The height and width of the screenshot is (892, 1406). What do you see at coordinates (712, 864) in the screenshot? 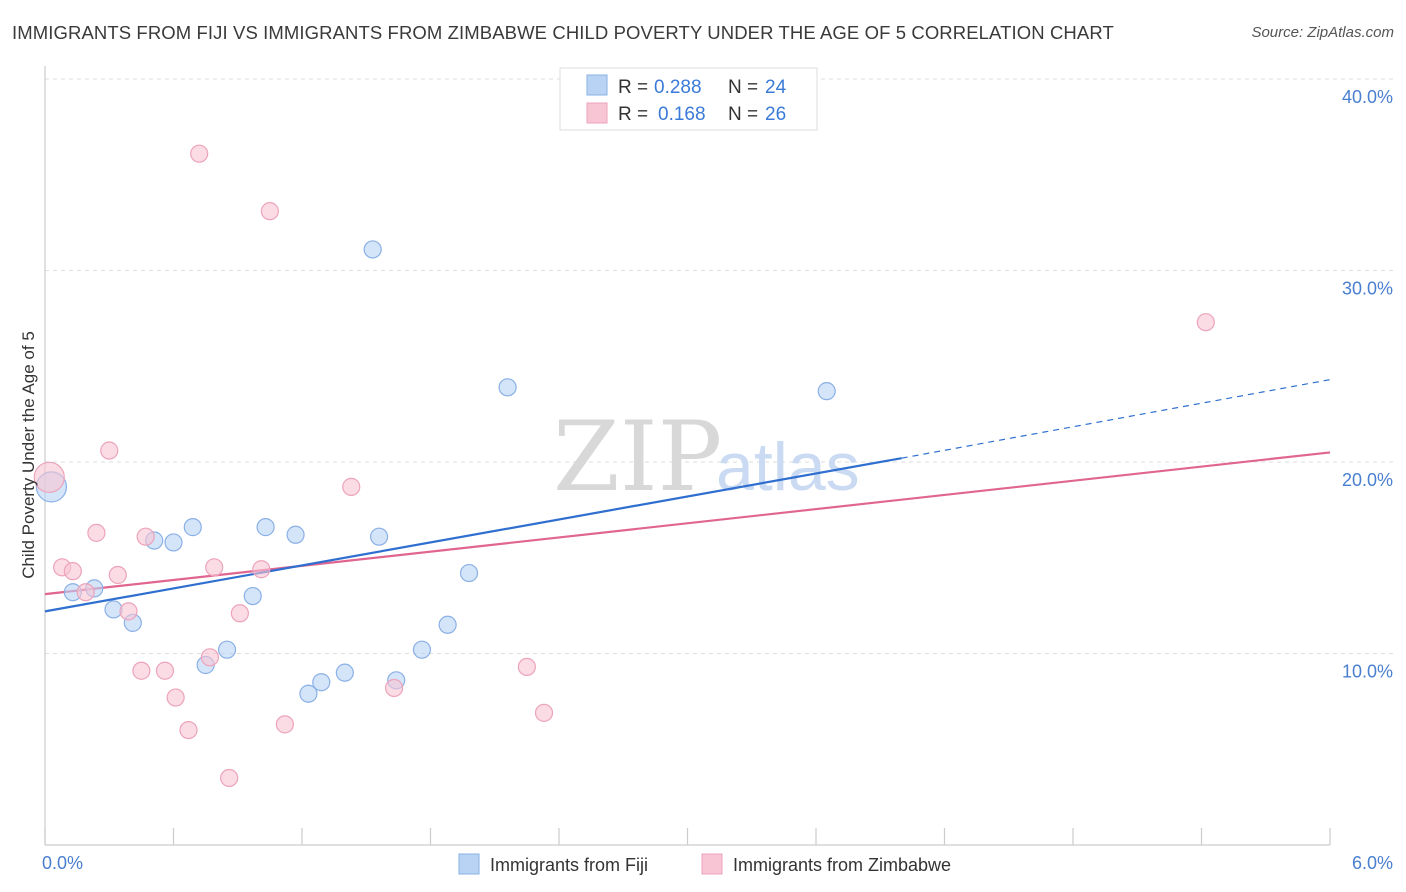
I see `bottom-legend-swatch-zimbabwe` at bounding box center [712, 864].